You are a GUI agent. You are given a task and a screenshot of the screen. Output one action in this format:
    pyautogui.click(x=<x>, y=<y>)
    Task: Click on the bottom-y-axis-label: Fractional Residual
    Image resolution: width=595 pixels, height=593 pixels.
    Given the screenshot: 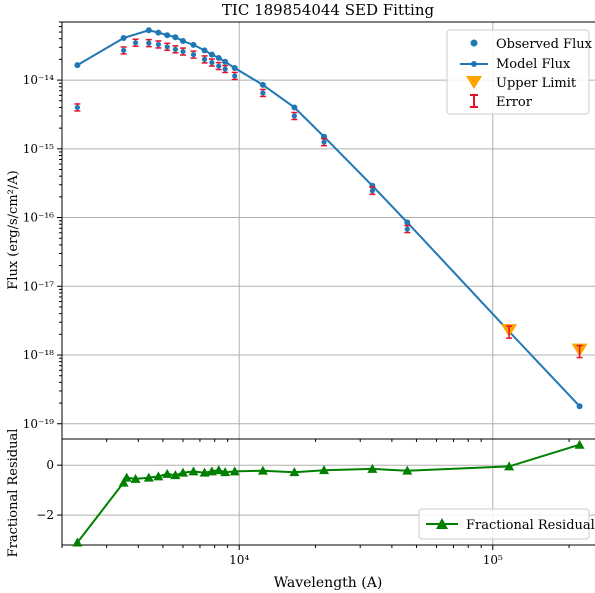 What is the action you would take?
    pyautogui.click(x=13, y=493)
    